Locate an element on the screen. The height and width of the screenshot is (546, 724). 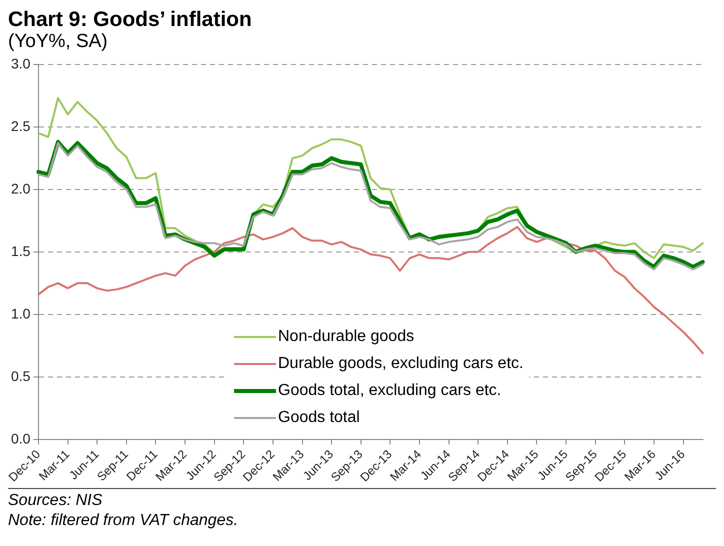
legend-label: Goods total, excluding cars etc. is located at coordinates (390, 391).